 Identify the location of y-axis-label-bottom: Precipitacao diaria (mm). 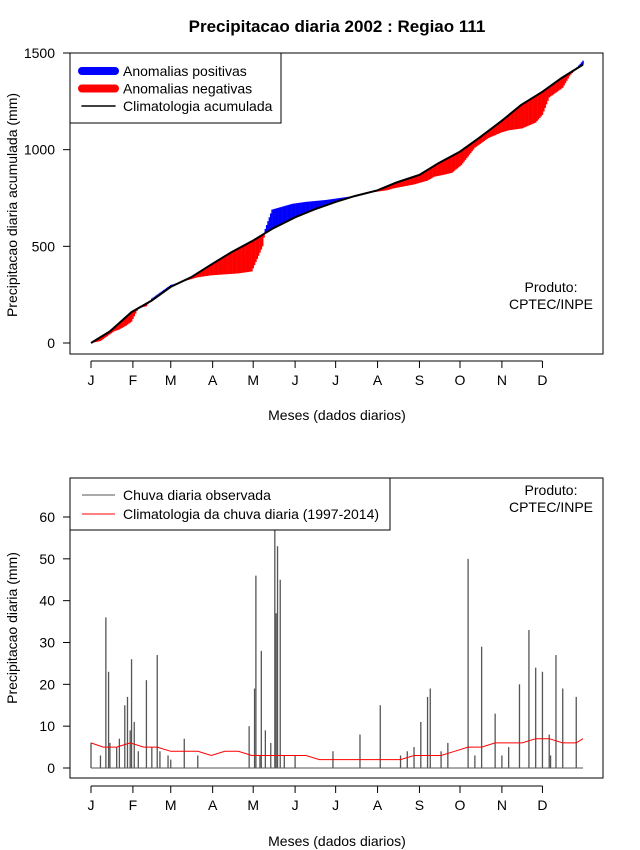
(12, 628).